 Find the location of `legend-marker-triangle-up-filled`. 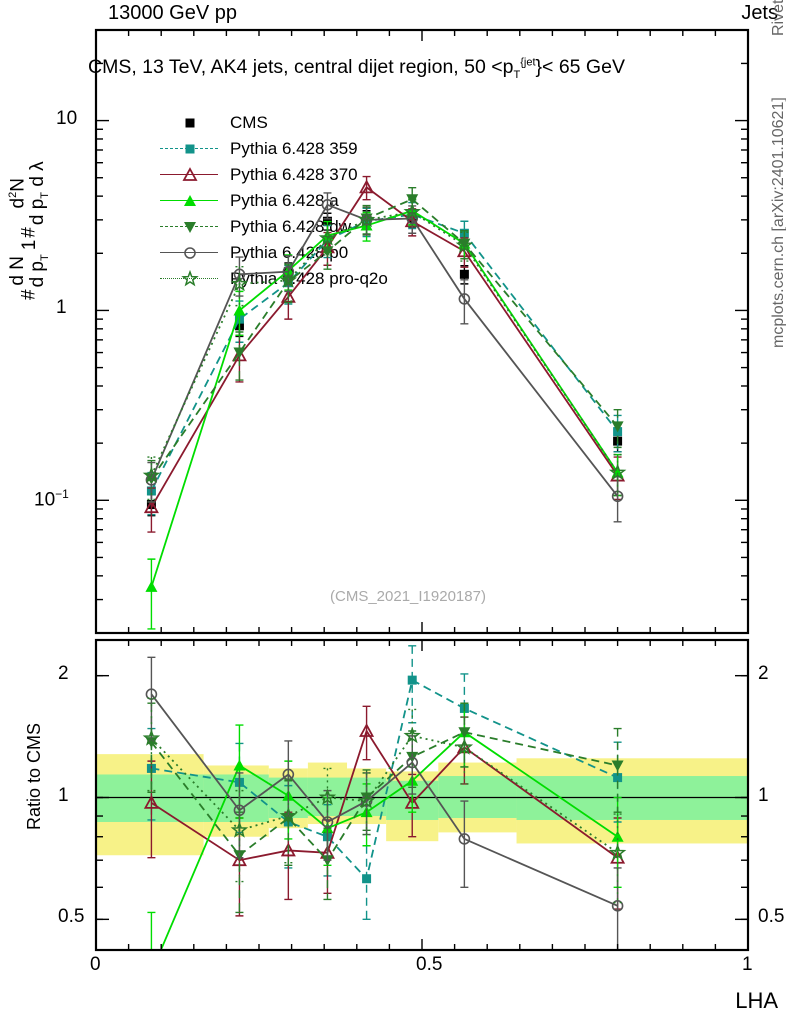

legend-marker-triangle-up-filled is located at coordinates (190, 200).